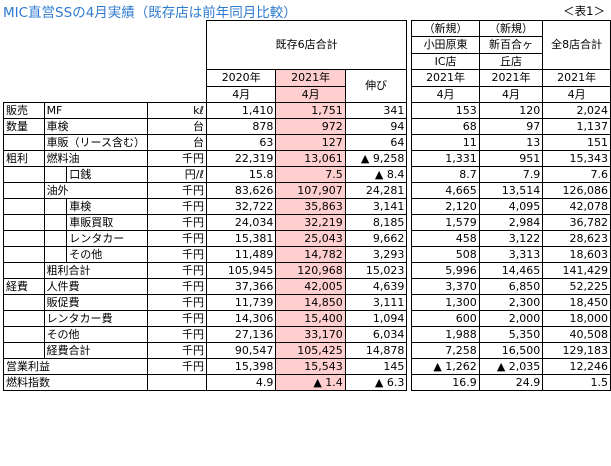 The height and width of the screenshot is (466, 611). I want to click on header-new-odawara-3: IC店, so click(445, 61).